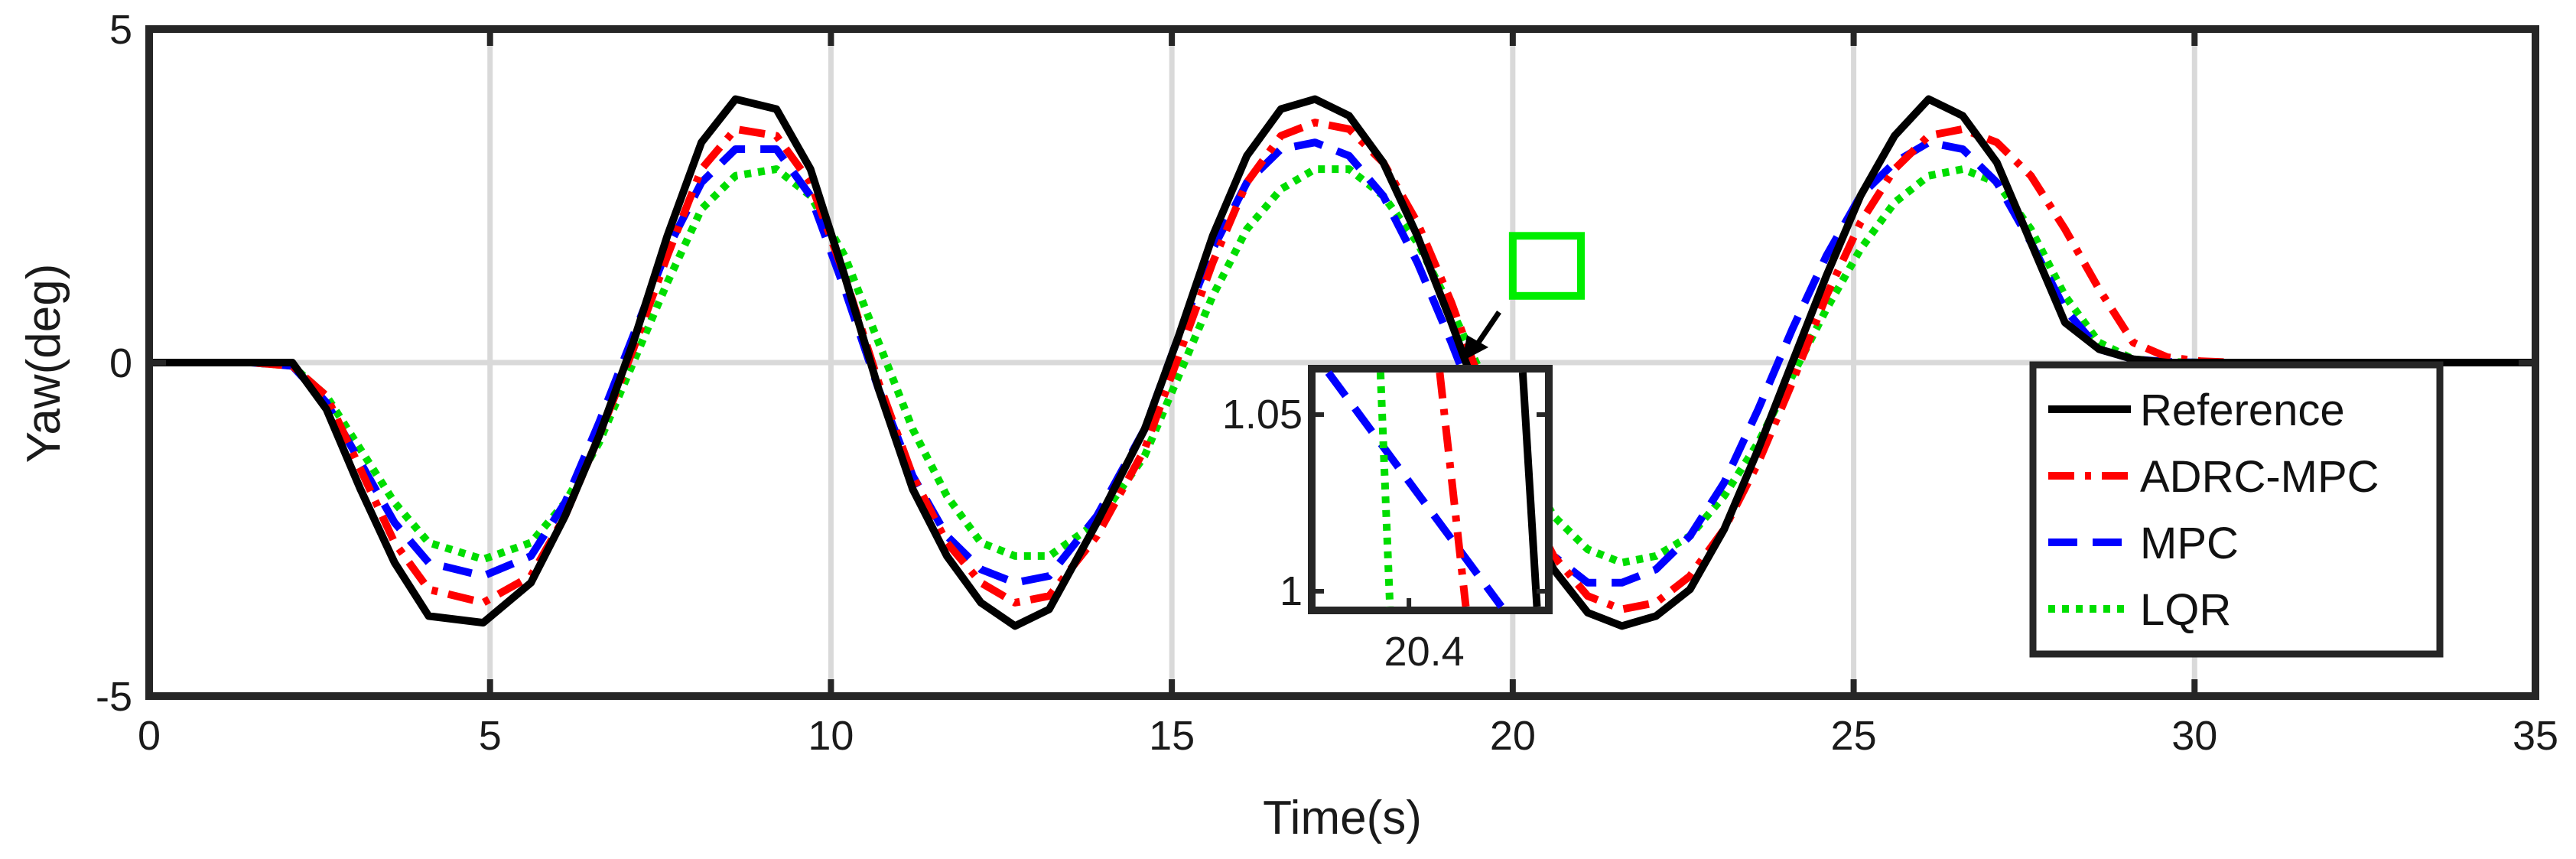  Describe the element at coordinates (1529, 489) in the screenshot. I see `inset-line-reference` at that location.